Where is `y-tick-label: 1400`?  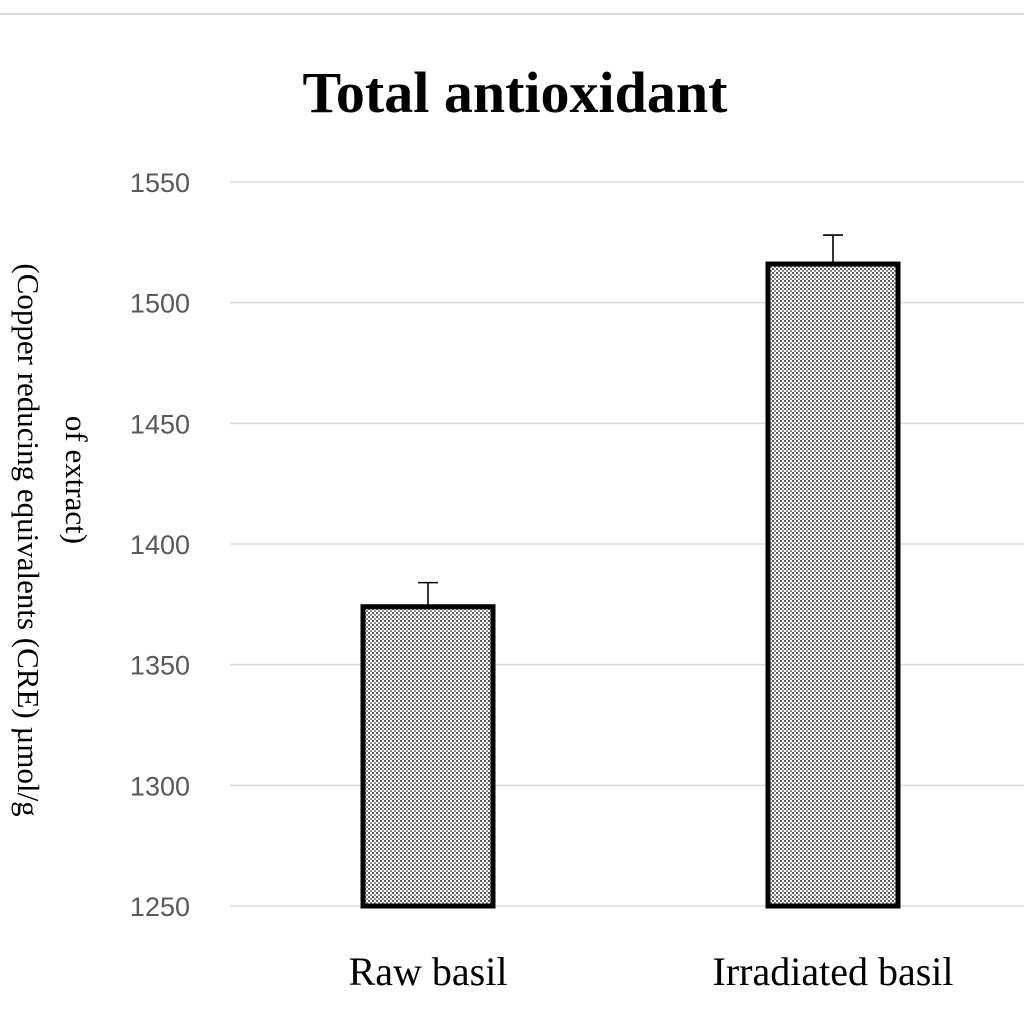
y-tick-label: 1400 is located at coordinates (160, 545).